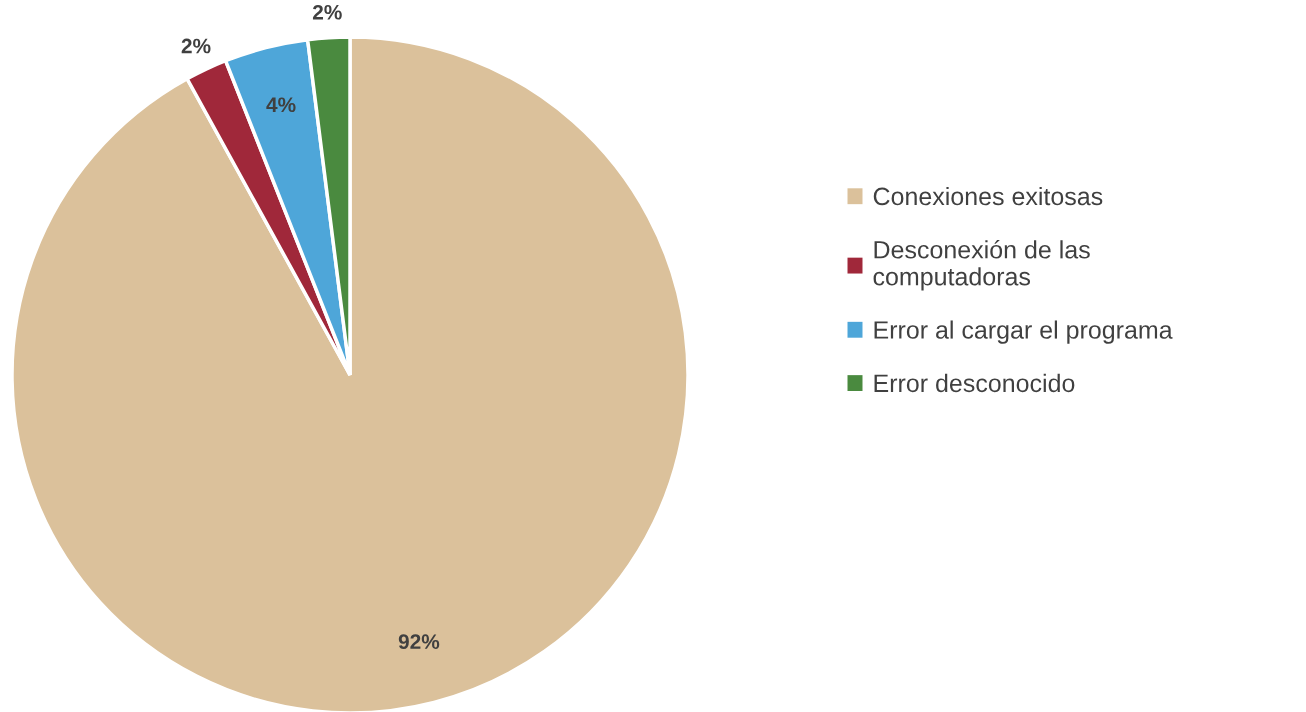 This screenshot has height=712, width=1306. Describe the element at coordinates (974, 383) in the screenshot. I see `legend-label: Error desconocido` at that location.